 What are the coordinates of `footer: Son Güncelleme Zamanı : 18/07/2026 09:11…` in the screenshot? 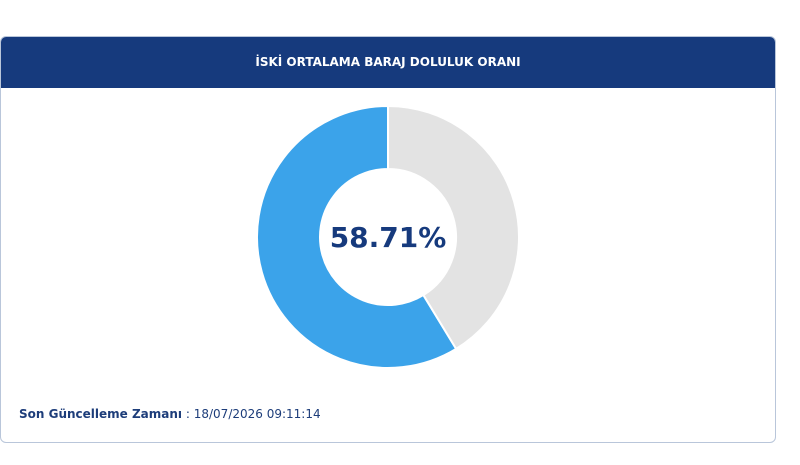 It's located at (170, 414).